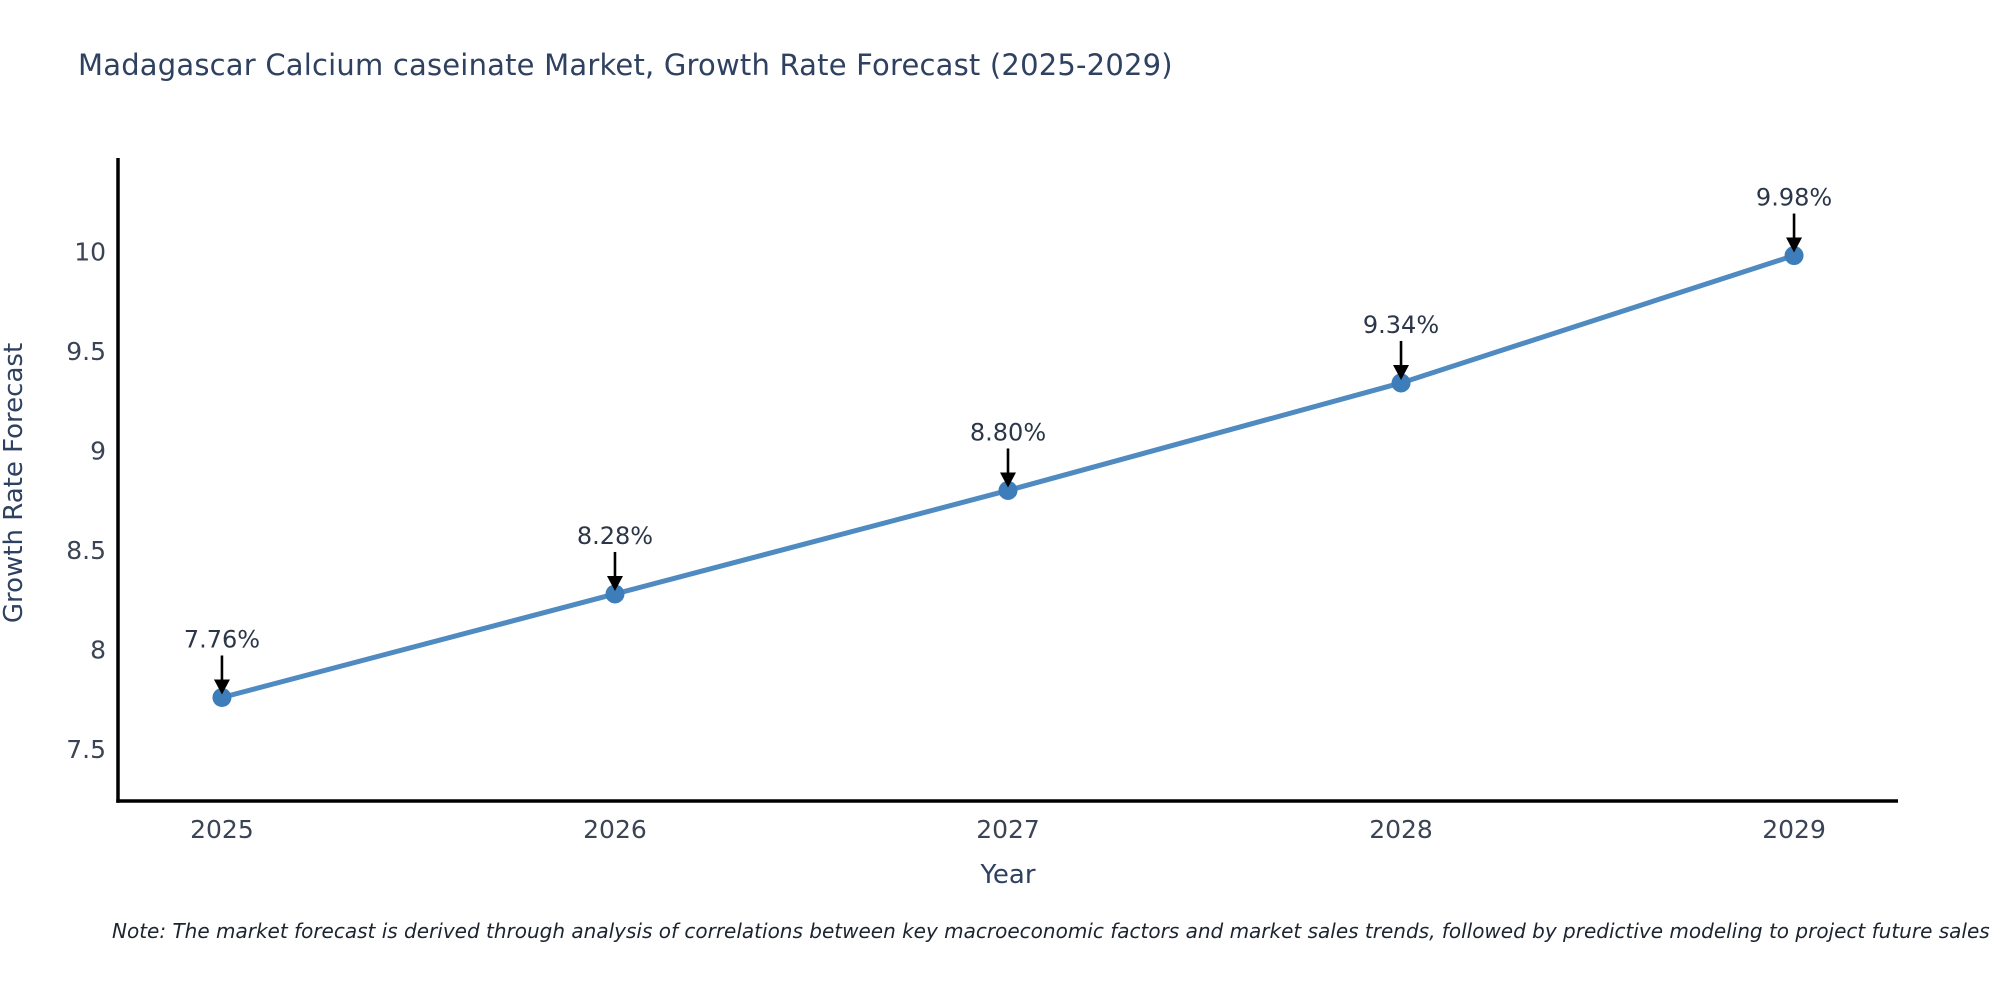 This screenshot has width=2000, height=1000. What do you see at coordinates (86, 351) in the screenshot?
I see `y-tick-label: 9.5` at bounding box center [86, 351].